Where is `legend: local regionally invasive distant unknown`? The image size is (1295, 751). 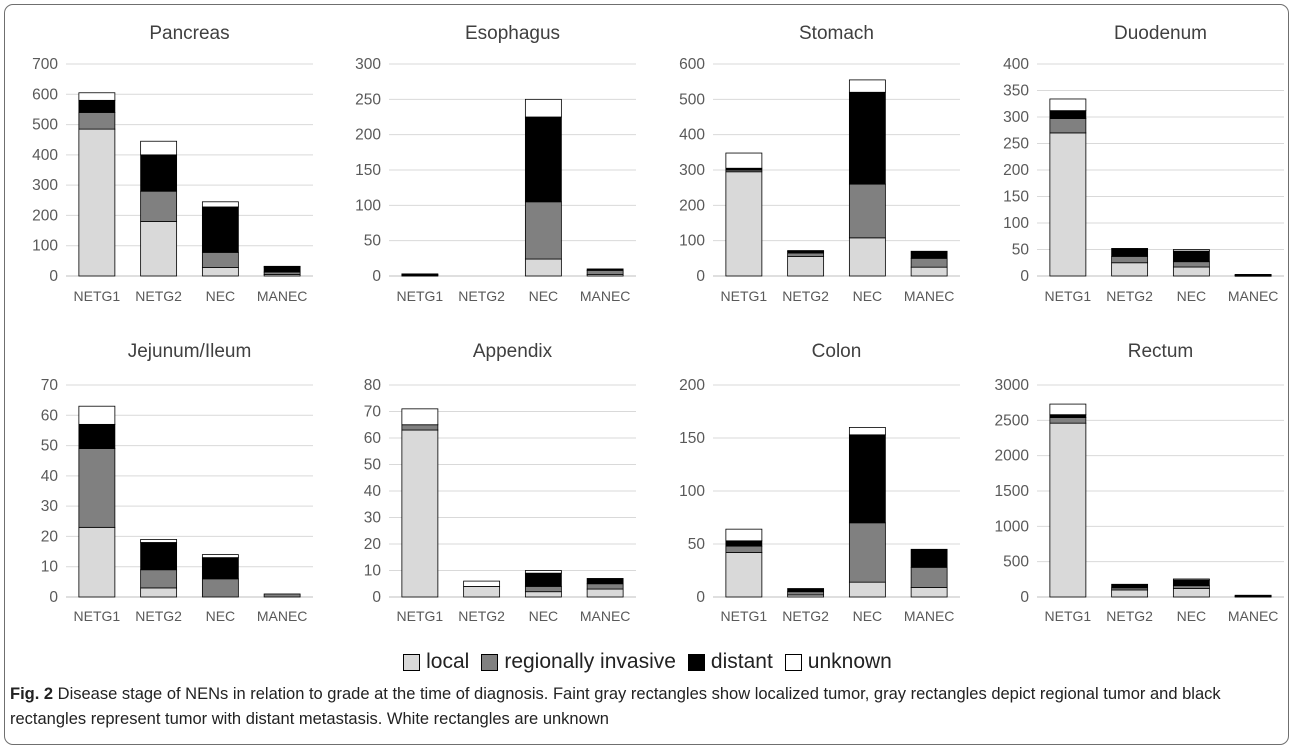
legend: local regionally invasive distant unknown is located at coordinates (647, 663).